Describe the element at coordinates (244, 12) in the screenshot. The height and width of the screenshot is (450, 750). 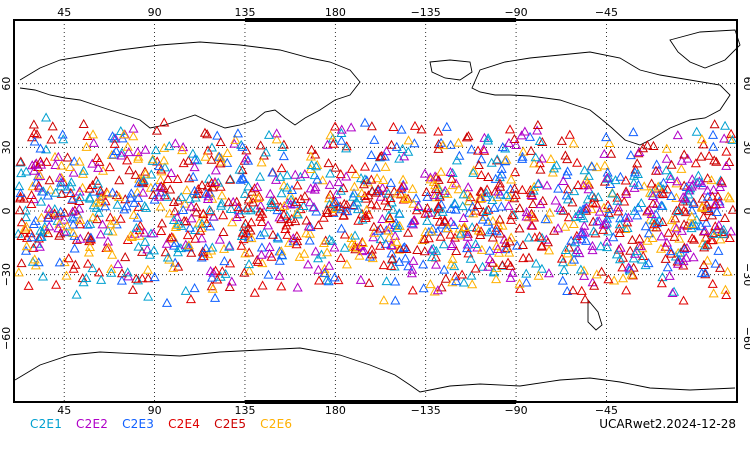
I see `top-lon-label: 135` at that location.